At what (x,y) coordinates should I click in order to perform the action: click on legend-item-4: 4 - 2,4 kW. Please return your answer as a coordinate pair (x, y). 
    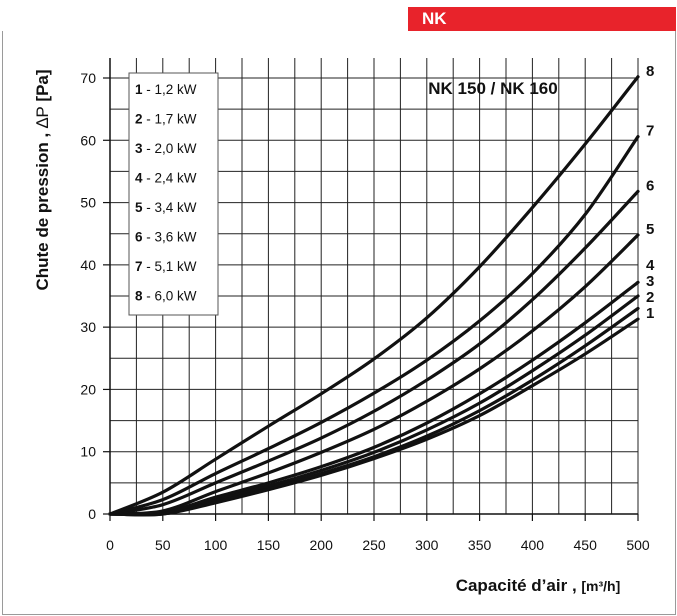
    Looking at the image, I should click on (166, 178).